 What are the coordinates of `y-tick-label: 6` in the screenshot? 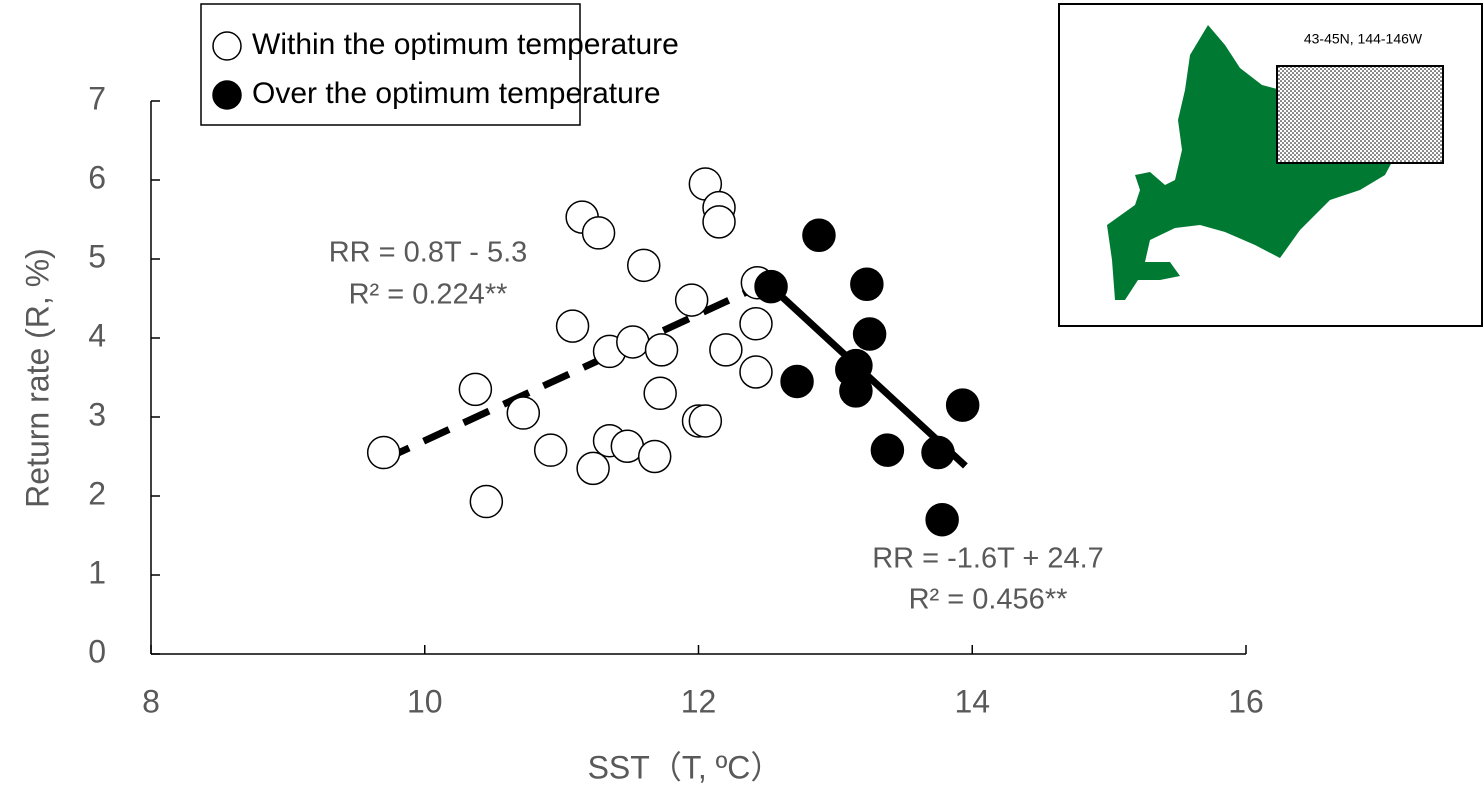 It's located at (97, 177).